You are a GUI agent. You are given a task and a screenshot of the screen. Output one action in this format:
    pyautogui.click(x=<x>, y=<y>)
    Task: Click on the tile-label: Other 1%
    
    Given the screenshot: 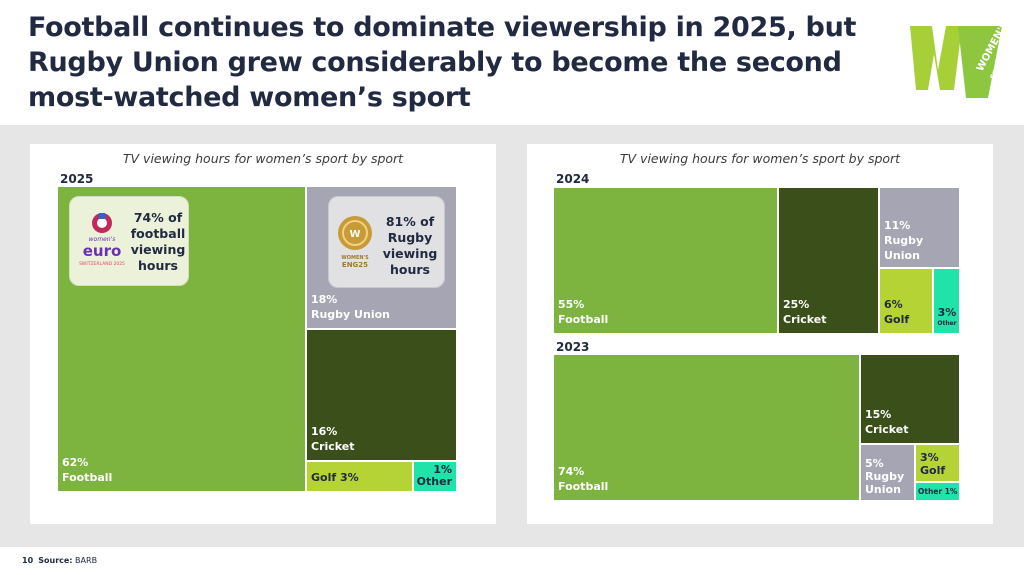 What is the action you would take?
    pyautogui.click(x=938, y=491)
    